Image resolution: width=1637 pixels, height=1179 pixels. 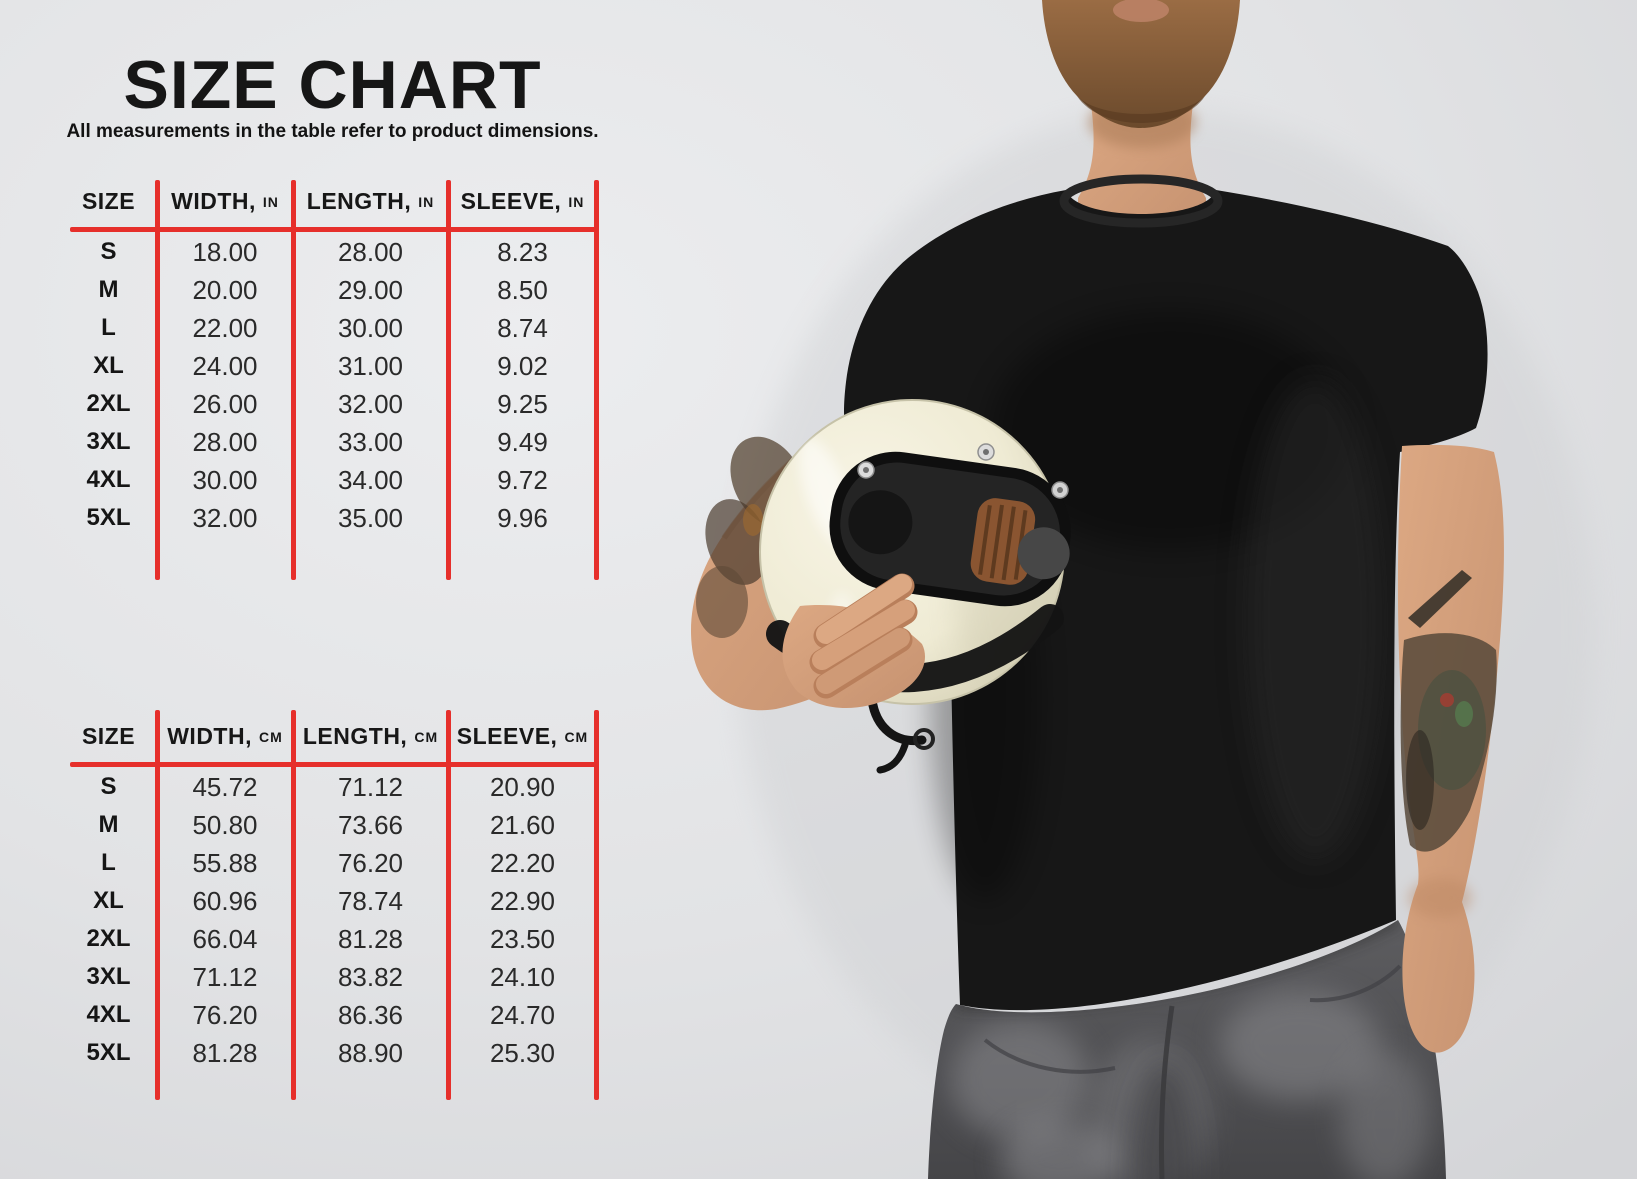 I want to click on sleeve-value: 9.96, so click(x=522, y=517).